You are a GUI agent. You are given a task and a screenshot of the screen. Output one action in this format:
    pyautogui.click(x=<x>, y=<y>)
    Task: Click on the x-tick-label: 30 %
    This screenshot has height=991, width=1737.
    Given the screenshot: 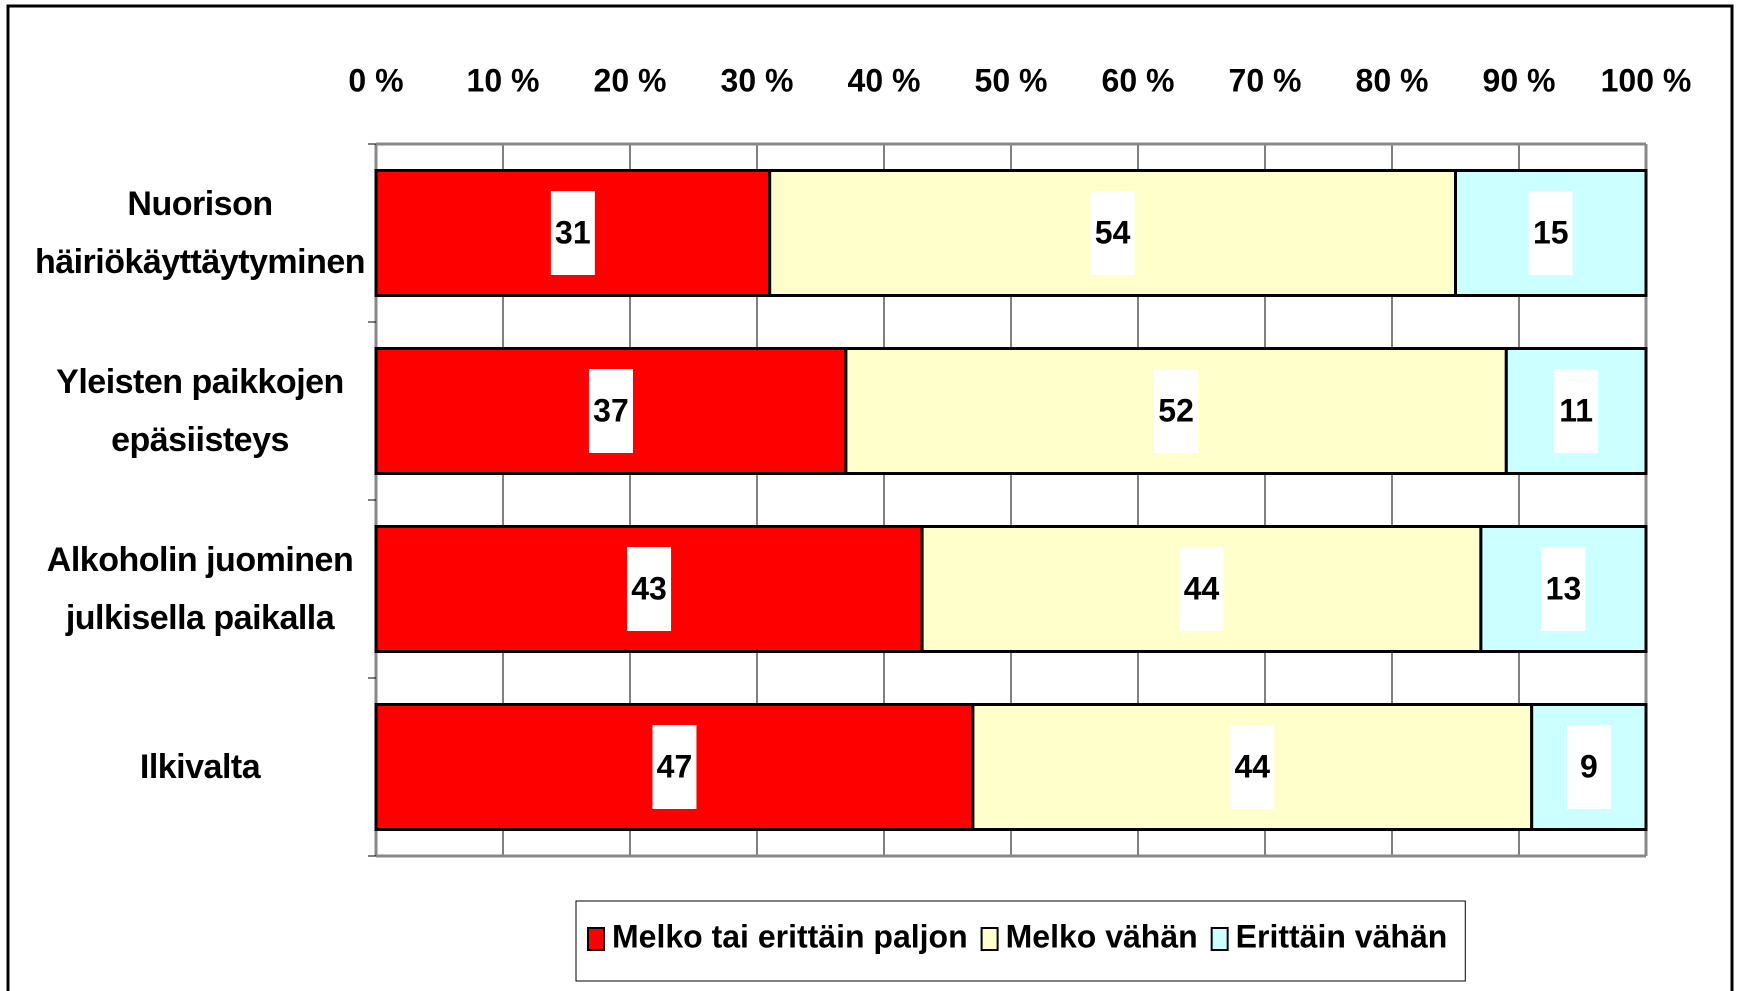 What is the action you would take?
    pyautogui.click(x=757, y=80)
    